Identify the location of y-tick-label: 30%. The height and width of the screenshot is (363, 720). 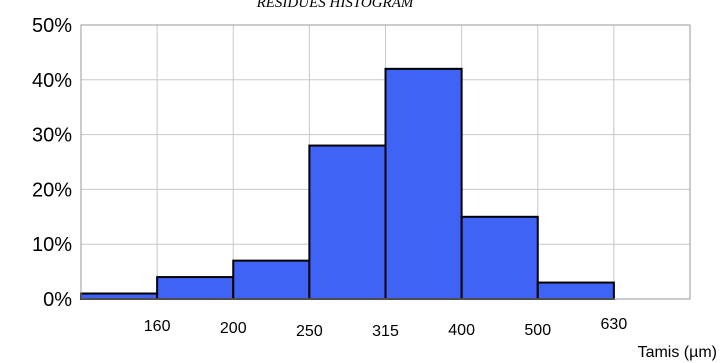
(52, 136).